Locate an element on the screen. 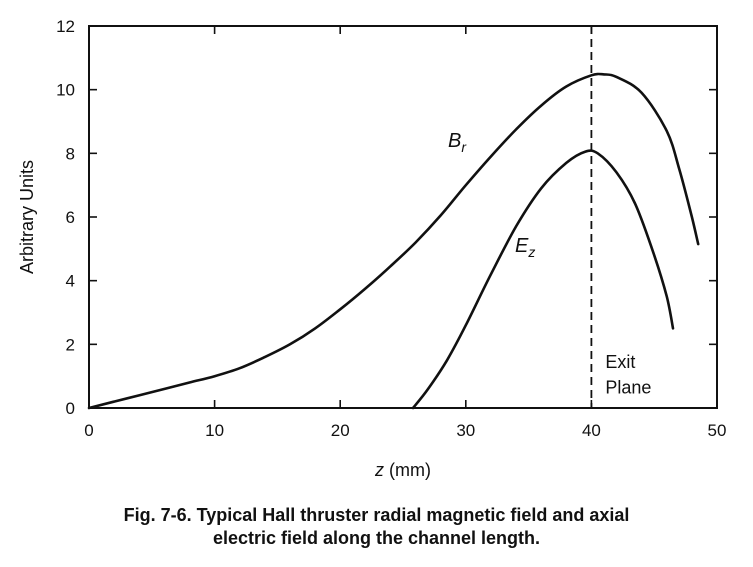  x-tick-label: 30 is located at coordinates (465, 430).